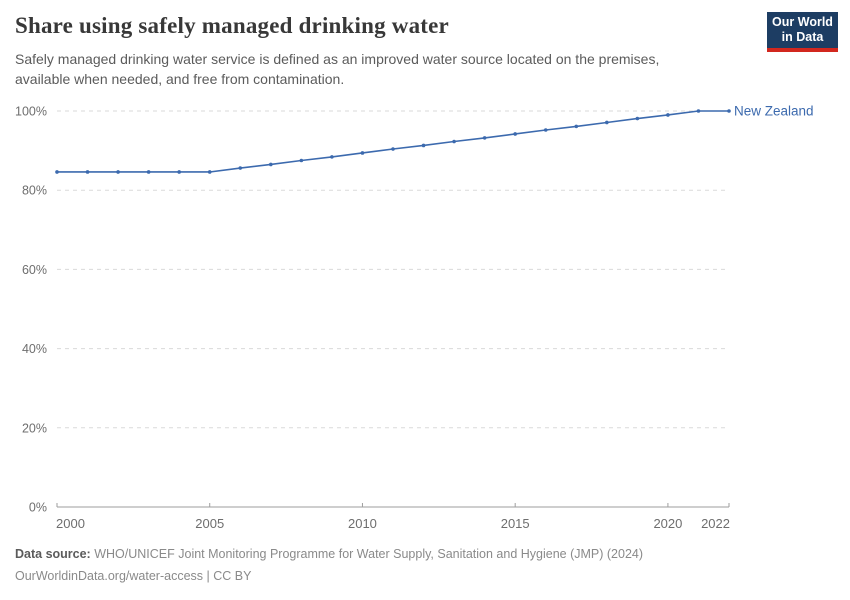 The width and height of the screenshot is (850, 600). Describe the element at coordinates (715, 523) in the screenshot. I see `x-axis-label: 2022` at that location.